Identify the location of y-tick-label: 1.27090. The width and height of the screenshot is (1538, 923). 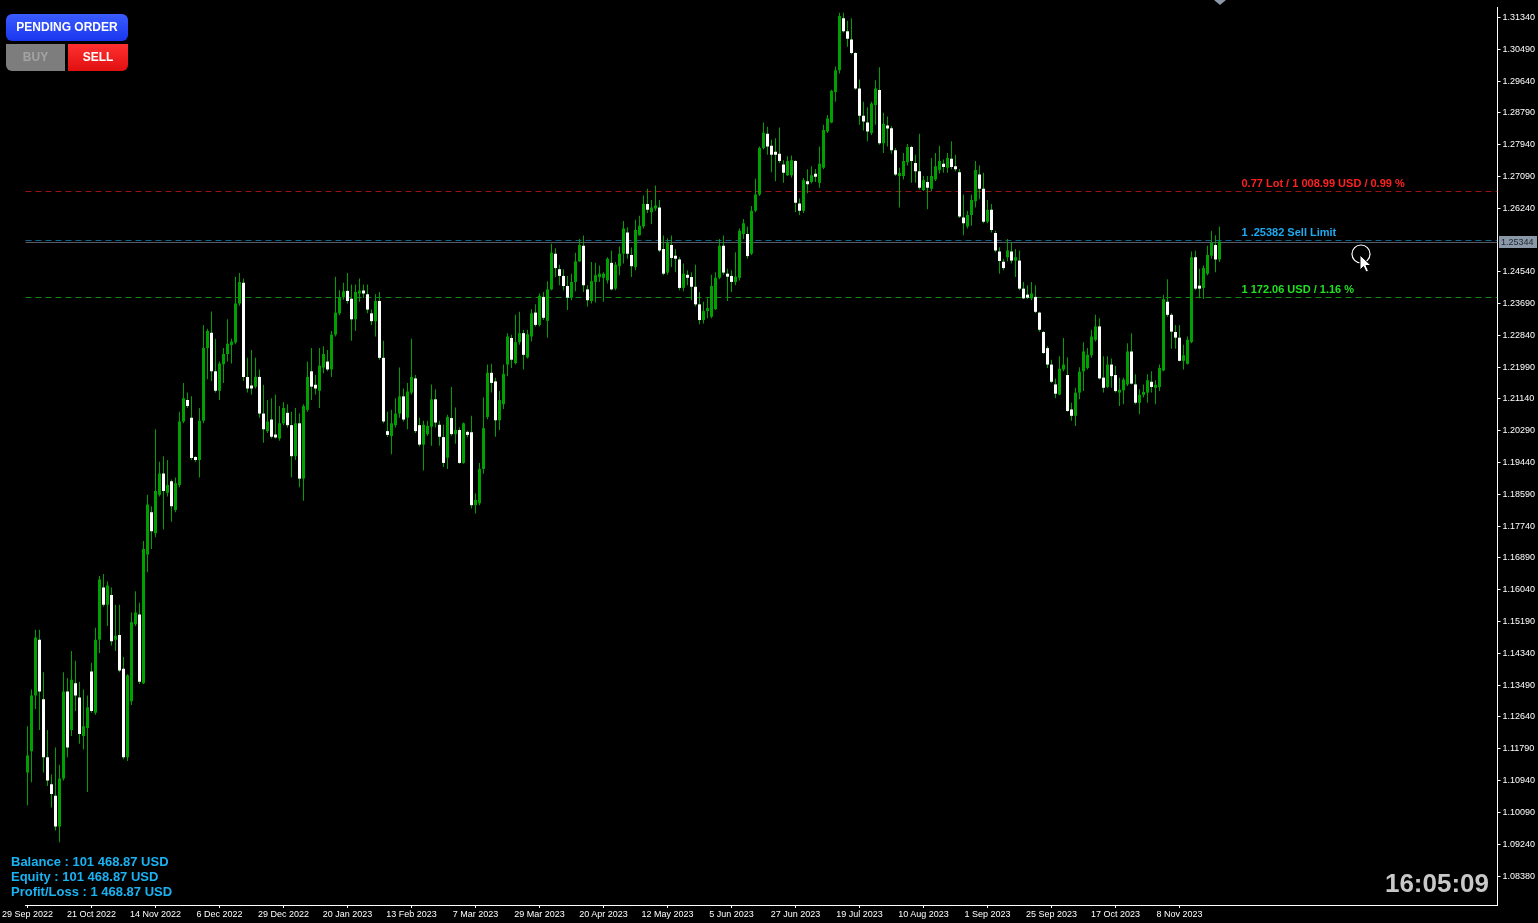
(1519, 175).